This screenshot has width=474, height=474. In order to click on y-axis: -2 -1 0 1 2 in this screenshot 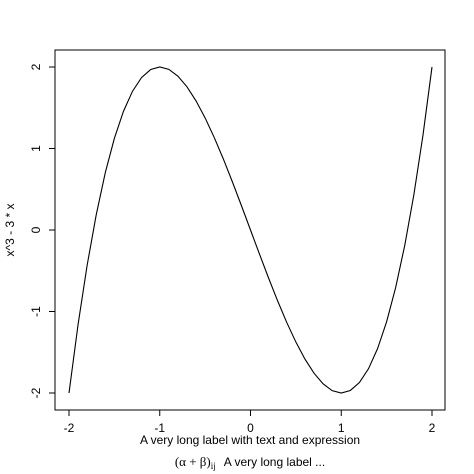, I will do `click(42, 230)`.